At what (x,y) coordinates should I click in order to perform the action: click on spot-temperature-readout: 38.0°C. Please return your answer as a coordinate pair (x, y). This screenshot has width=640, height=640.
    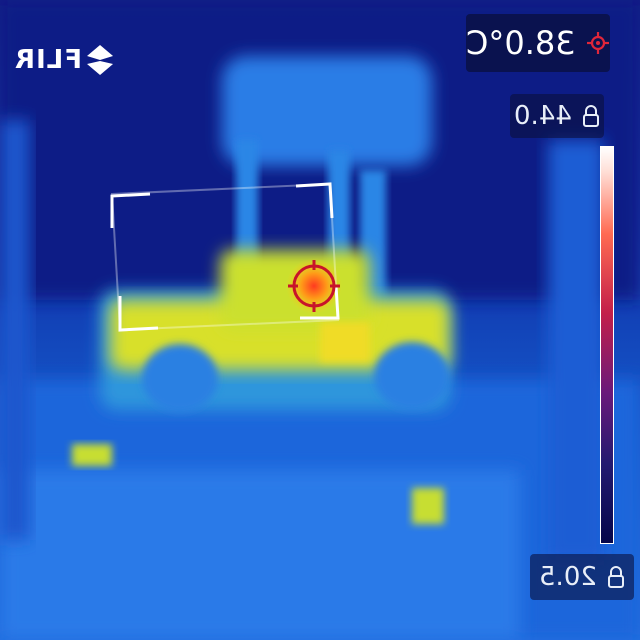
    Looking at the image, I should click on (538, 43).